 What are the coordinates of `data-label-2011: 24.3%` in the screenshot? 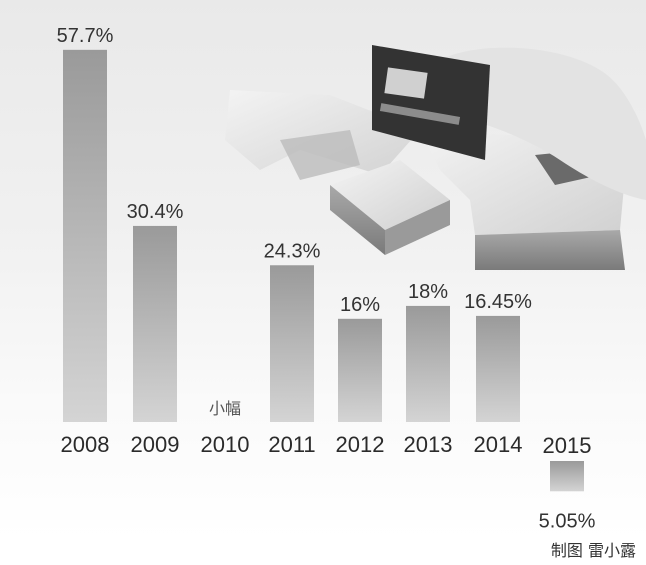 It's located at (292, 251).